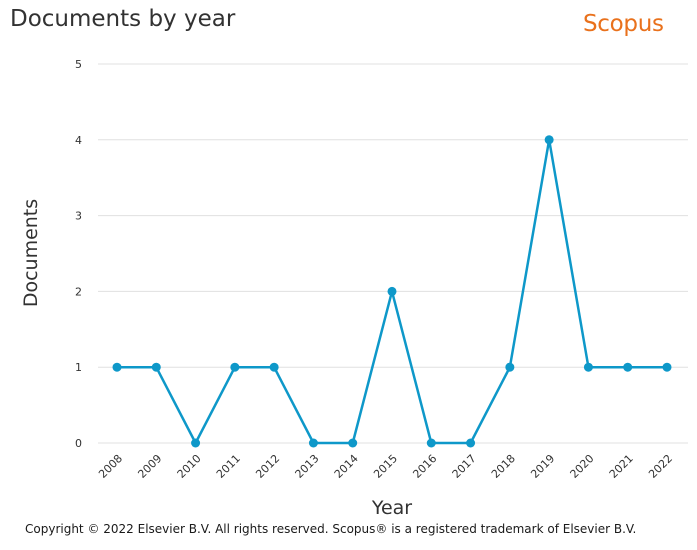  What do you see at coordinates (31, 253) in the screenshot?
I see `y-axis-label: Documents` at bounding box center [31, 253].